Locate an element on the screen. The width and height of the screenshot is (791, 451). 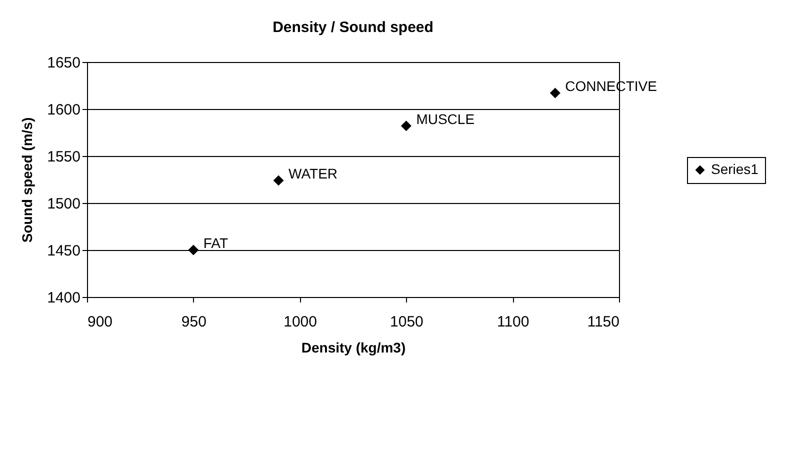
y-tick-label: 1600 is located at coordinates (63, 110).